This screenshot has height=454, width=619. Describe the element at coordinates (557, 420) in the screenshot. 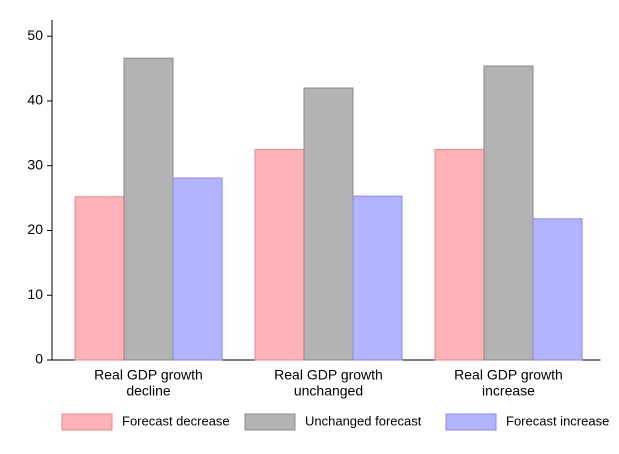

I see `legend-label: Forecast increase` at that location.